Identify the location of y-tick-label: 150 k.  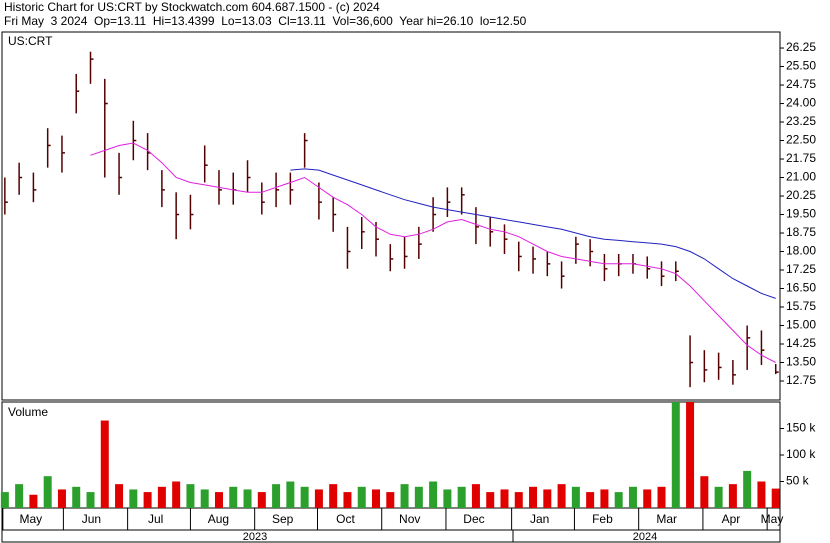
(801, 428).